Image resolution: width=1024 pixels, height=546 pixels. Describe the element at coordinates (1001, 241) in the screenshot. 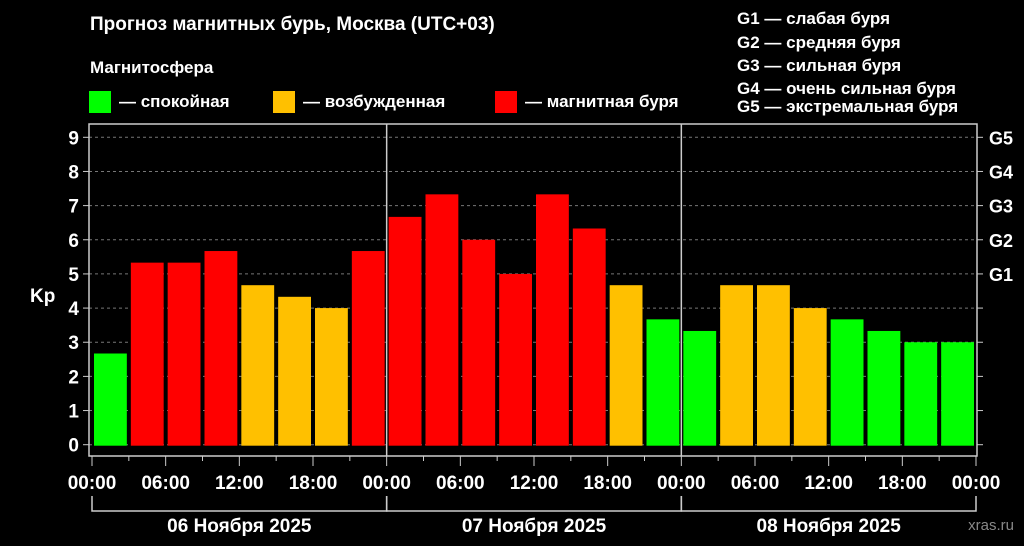

I see `g-tick-label: G2` at that location.